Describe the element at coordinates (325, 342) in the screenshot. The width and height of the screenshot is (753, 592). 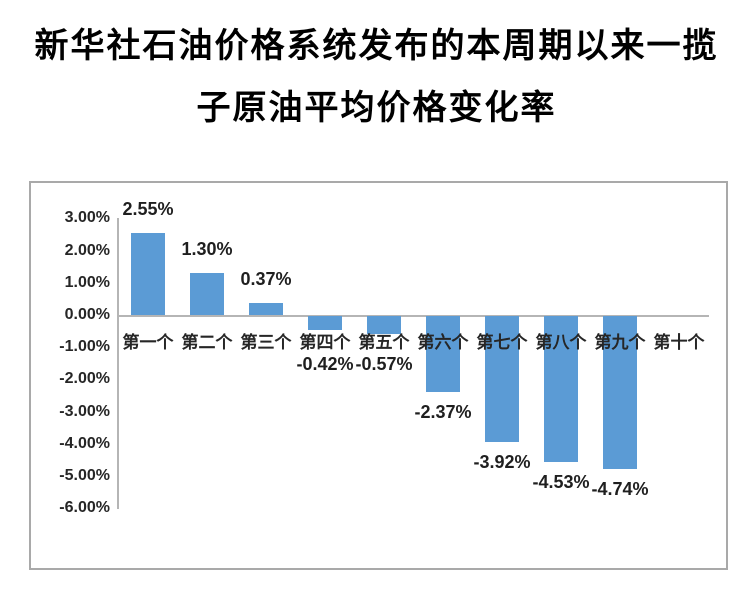
I see `category-label: 第四个` at that location.